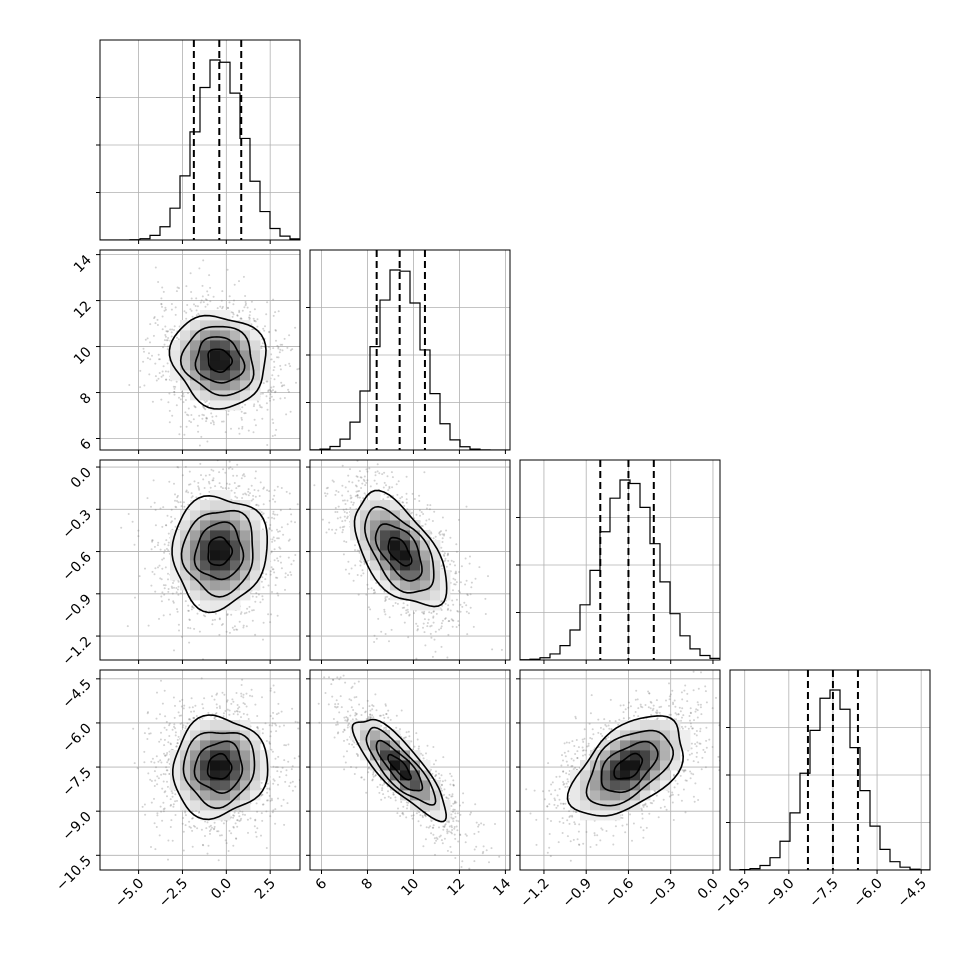  I want to click on y-tick-label: 12, so click(83, 310).